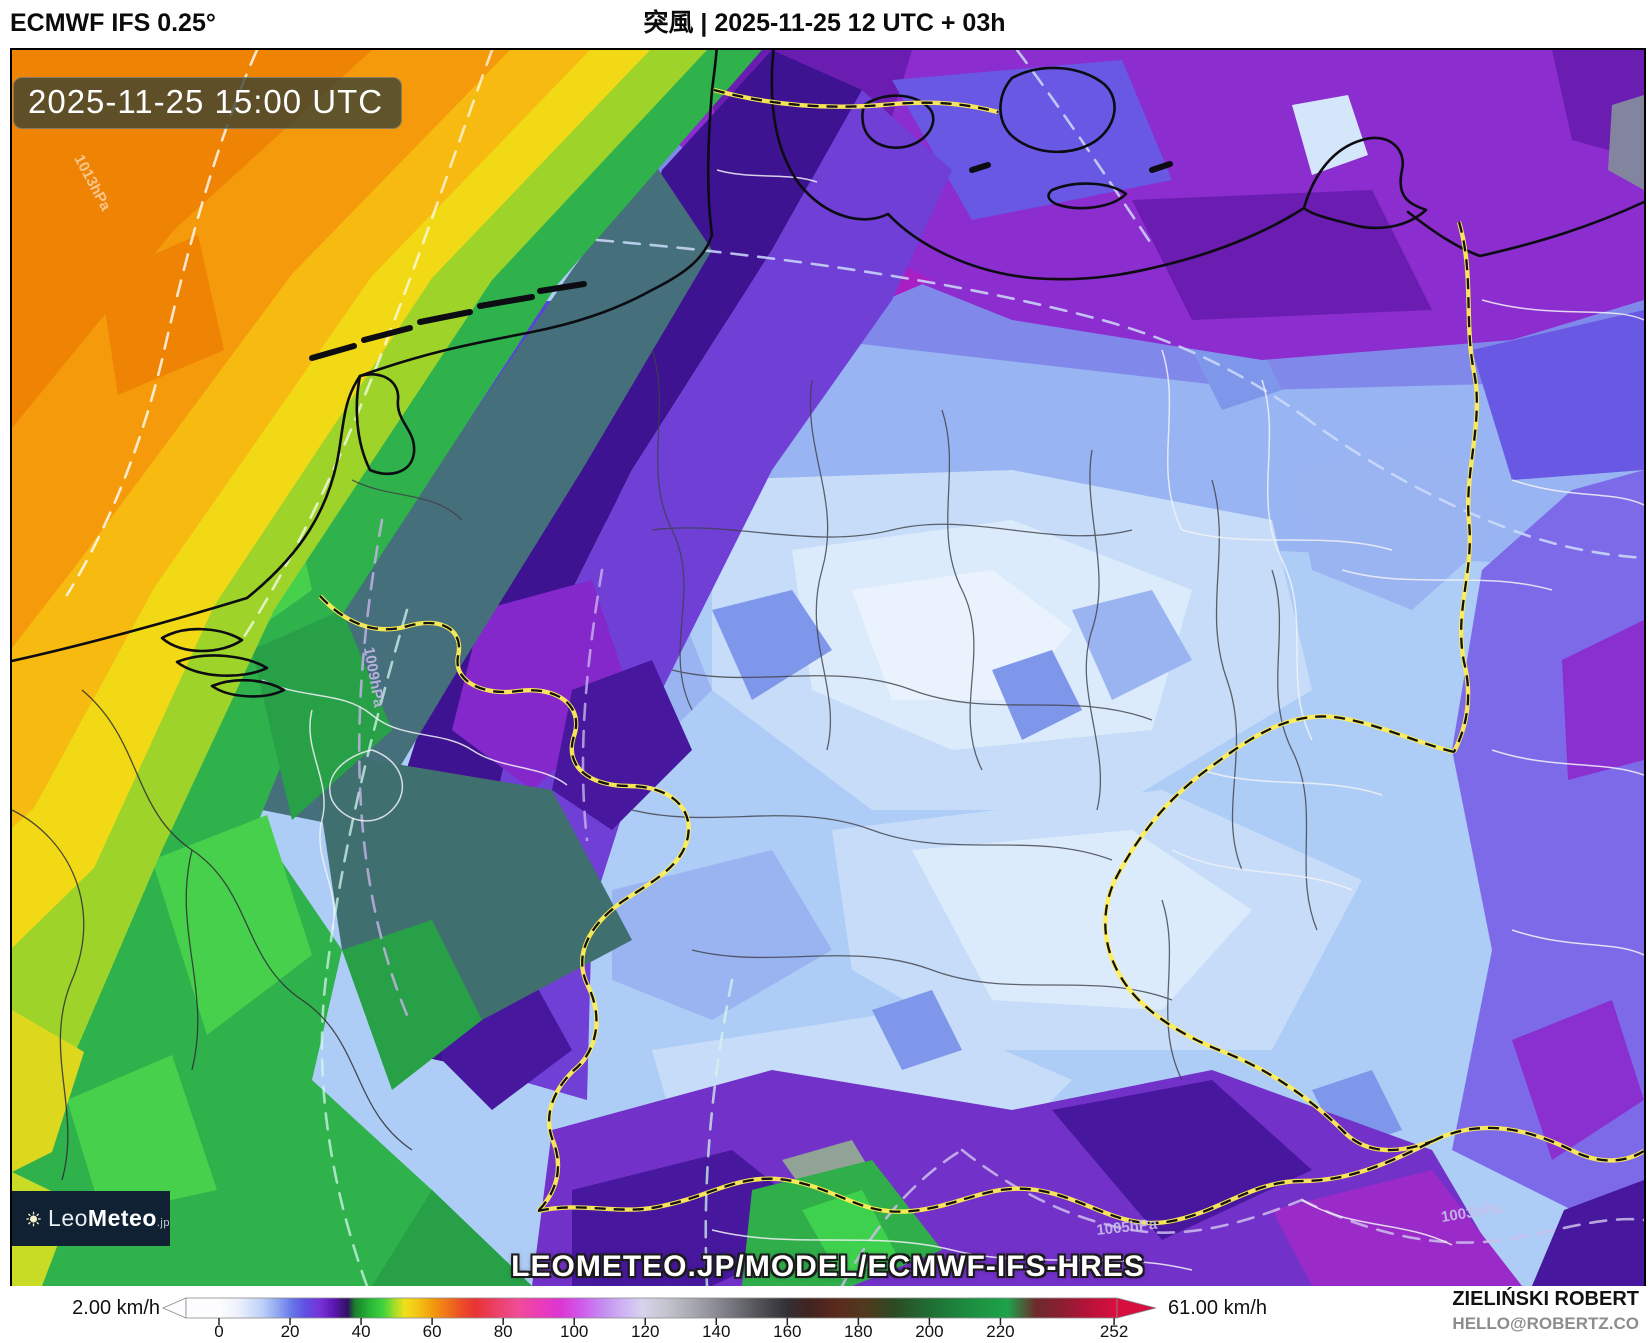 The height and width of the screenshot is (1343, 1649). What do you see at coordinates (574, 1330) in the screenshot?
I see `svg-text: 100` at bounding box center [574, 1330].